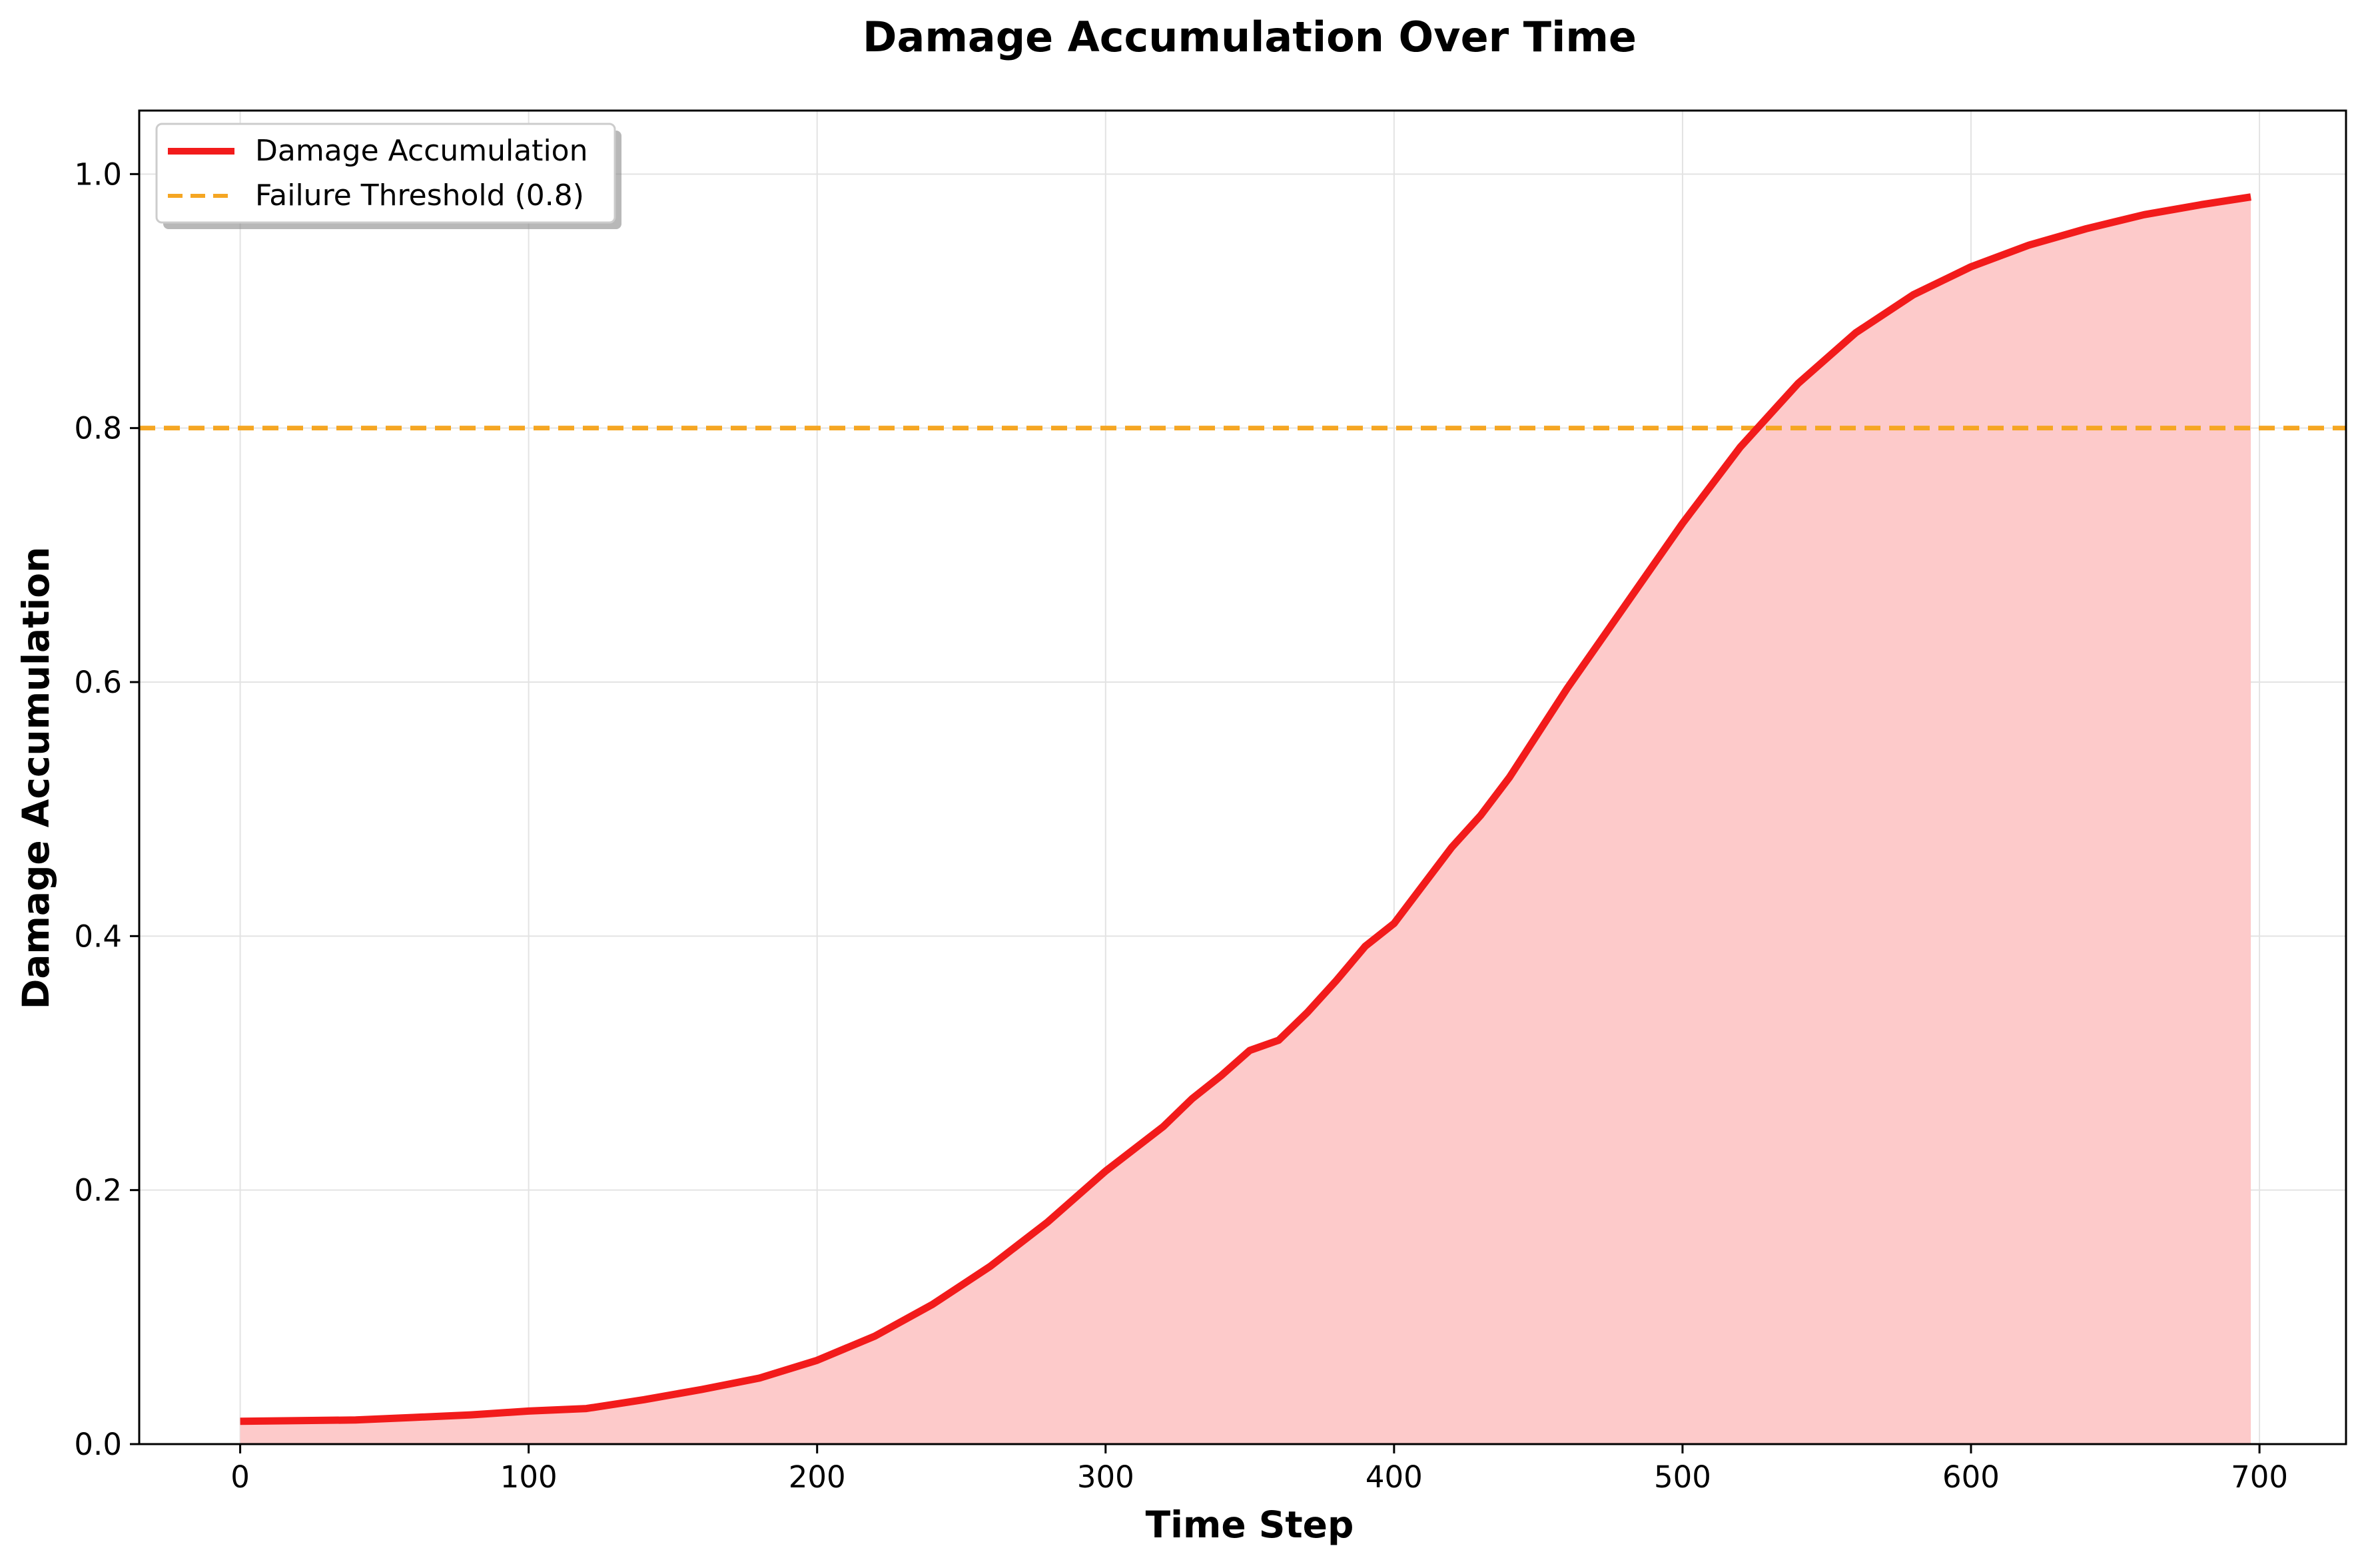 Image resolution: width=2366 pixels, height=1568 pixels. I want to click on x-tick-label: 700, so click(2259, 1477).